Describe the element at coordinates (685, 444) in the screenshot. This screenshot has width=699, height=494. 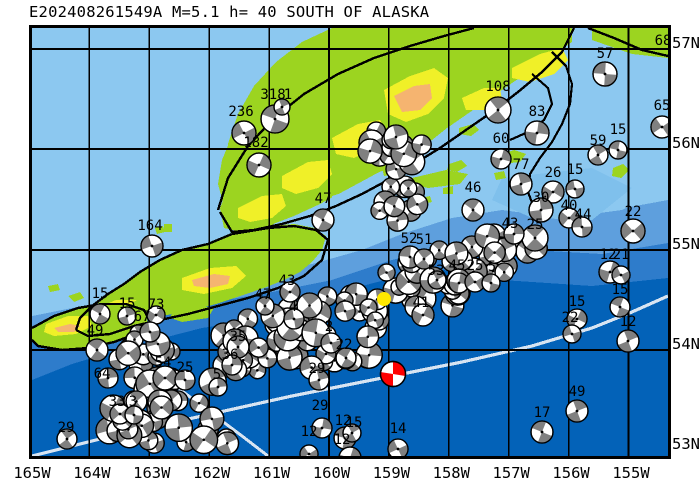
I see `y-axis-tick-53n: 53N` at that location.